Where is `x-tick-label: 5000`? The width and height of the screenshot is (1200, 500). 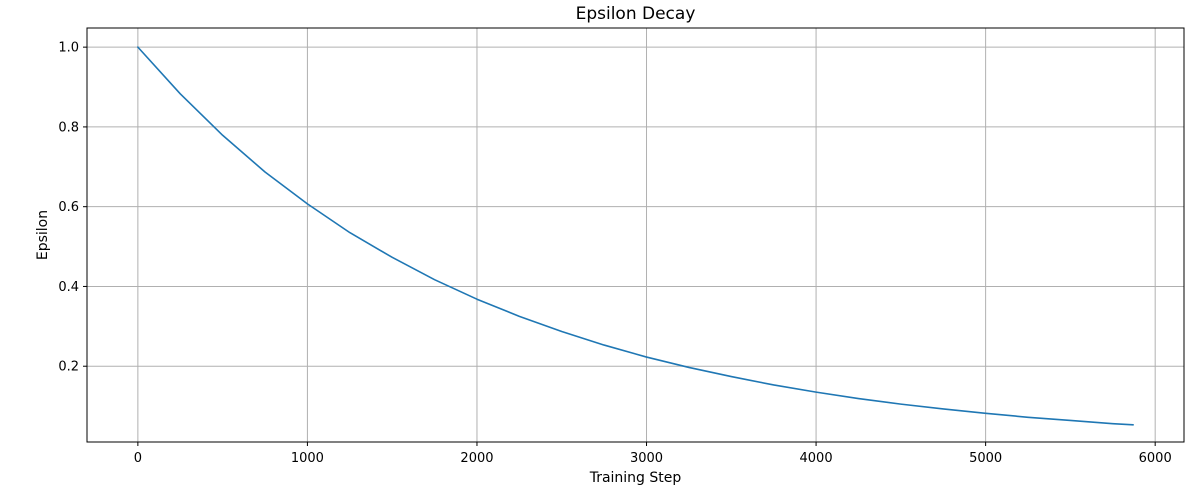
x-tick-label: 5000 is located at coordinates (985, 458).